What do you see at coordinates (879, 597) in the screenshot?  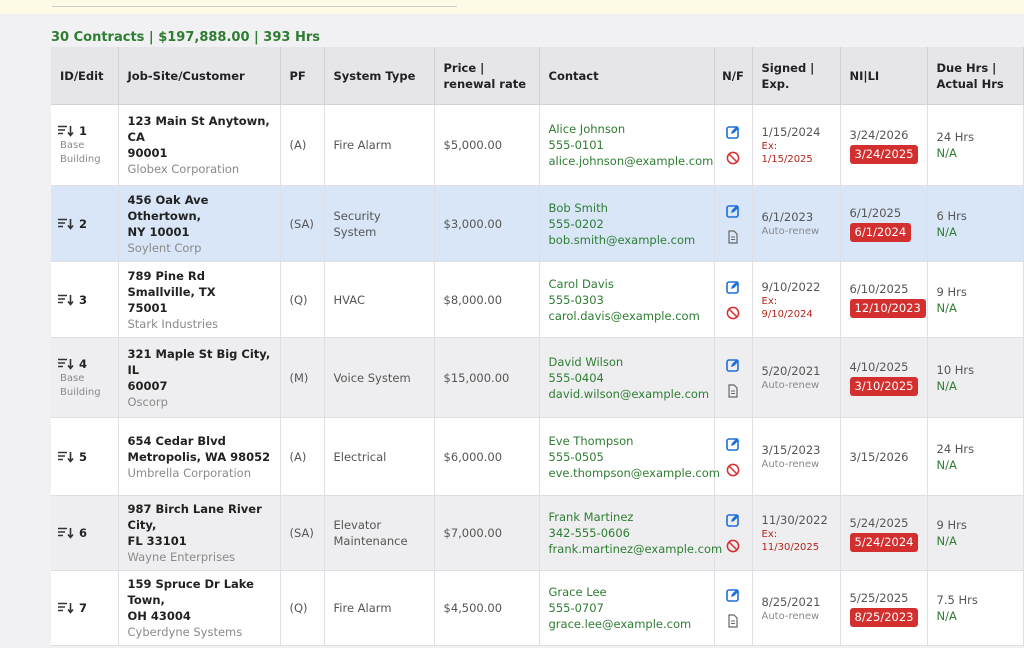 I see `next-inspection-date: 5/25/2025` at bounding box center [879, 597].